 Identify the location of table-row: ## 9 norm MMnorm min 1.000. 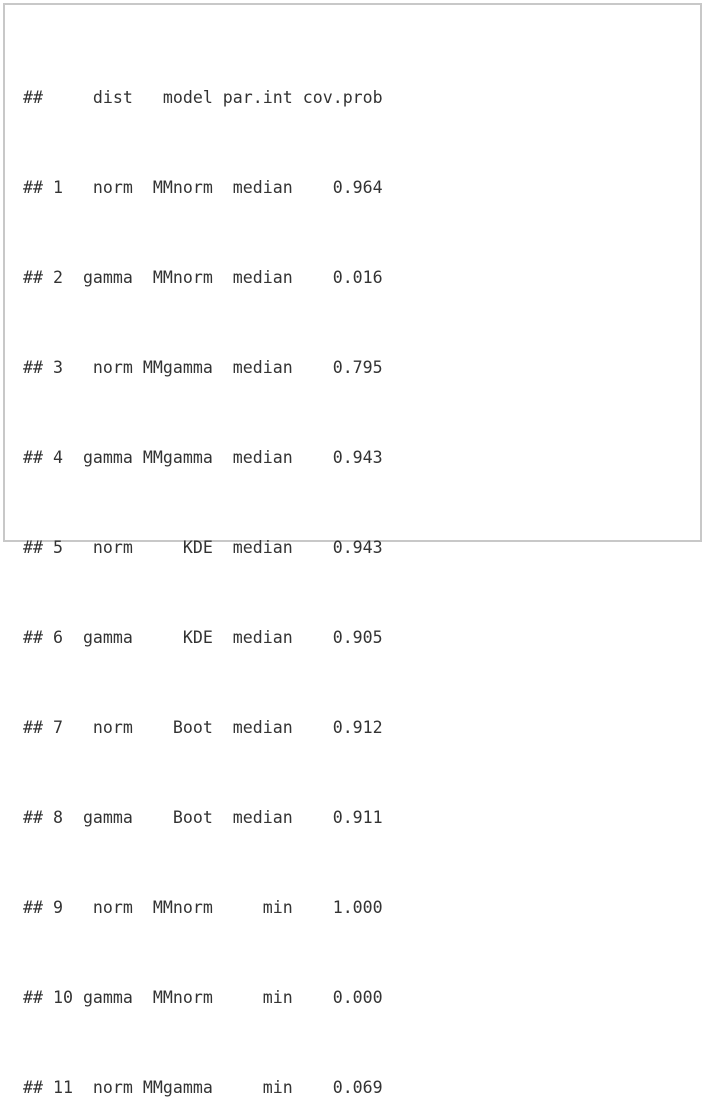
(203, 907).